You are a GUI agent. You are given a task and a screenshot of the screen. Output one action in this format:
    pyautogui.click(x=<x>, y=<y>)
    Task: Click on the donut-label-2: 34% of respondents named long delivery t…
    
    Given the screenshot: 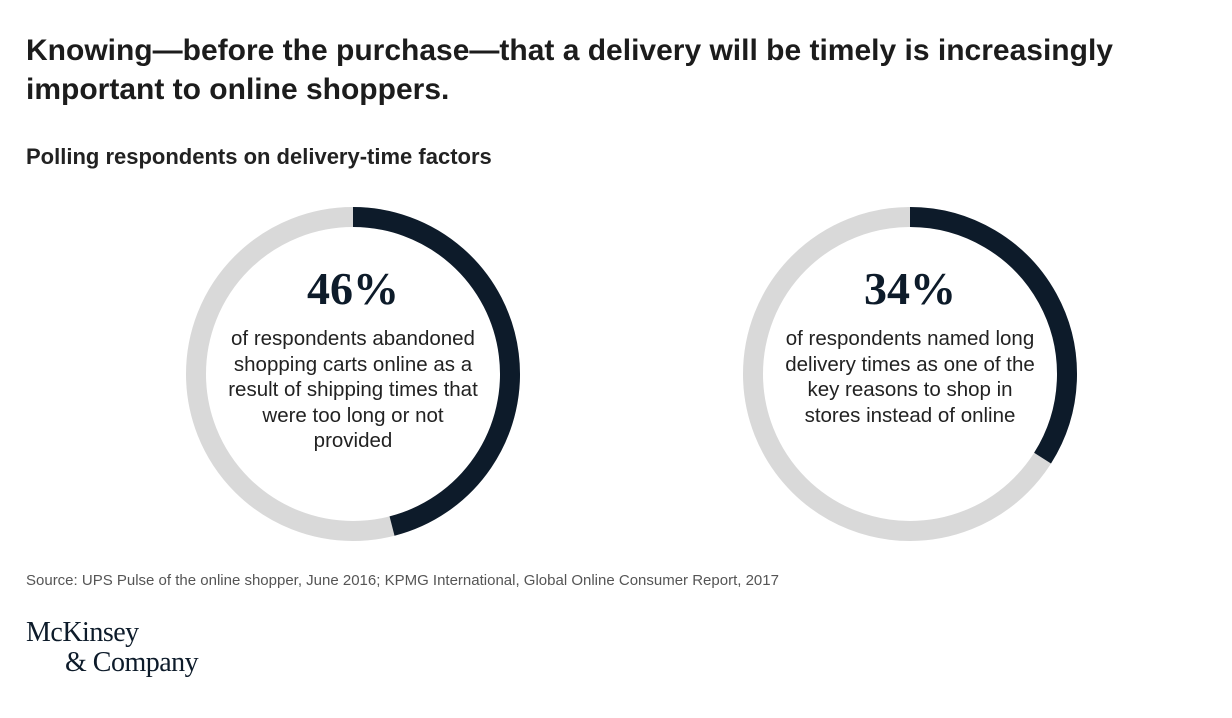 What is the action you would take?
    pyautogui.click(x=910, y=345)
    